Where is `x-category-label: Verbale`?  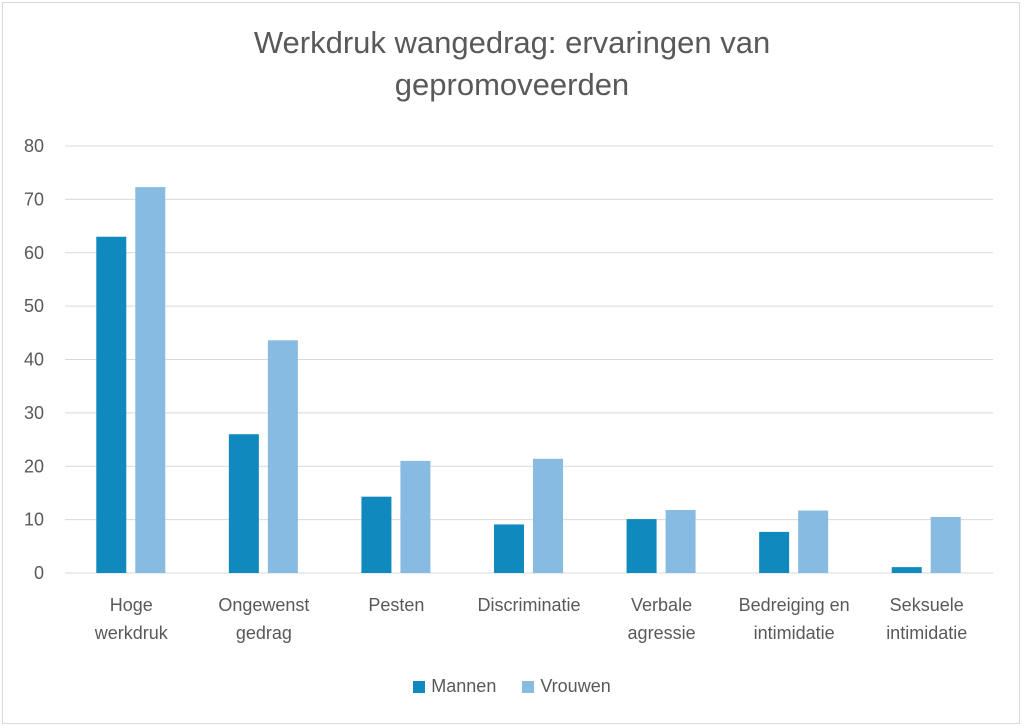
x-category-label: Verbale is located at coordinates (661, 605).